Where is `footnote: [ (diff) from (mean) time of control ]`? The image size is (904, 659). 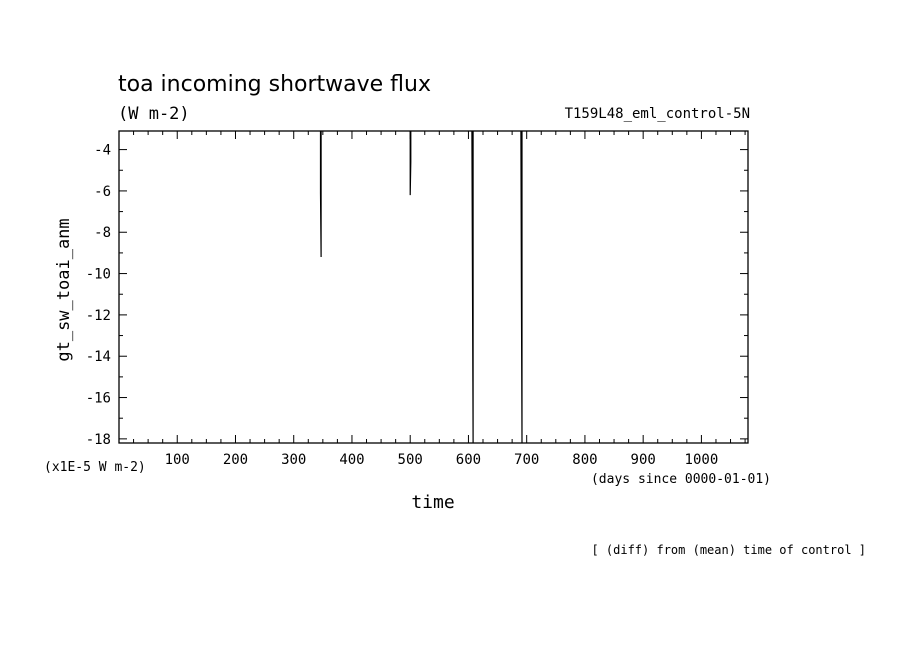
footnote: [ (diff) from (mean) time of control ] is located at coordinates (728, 550).